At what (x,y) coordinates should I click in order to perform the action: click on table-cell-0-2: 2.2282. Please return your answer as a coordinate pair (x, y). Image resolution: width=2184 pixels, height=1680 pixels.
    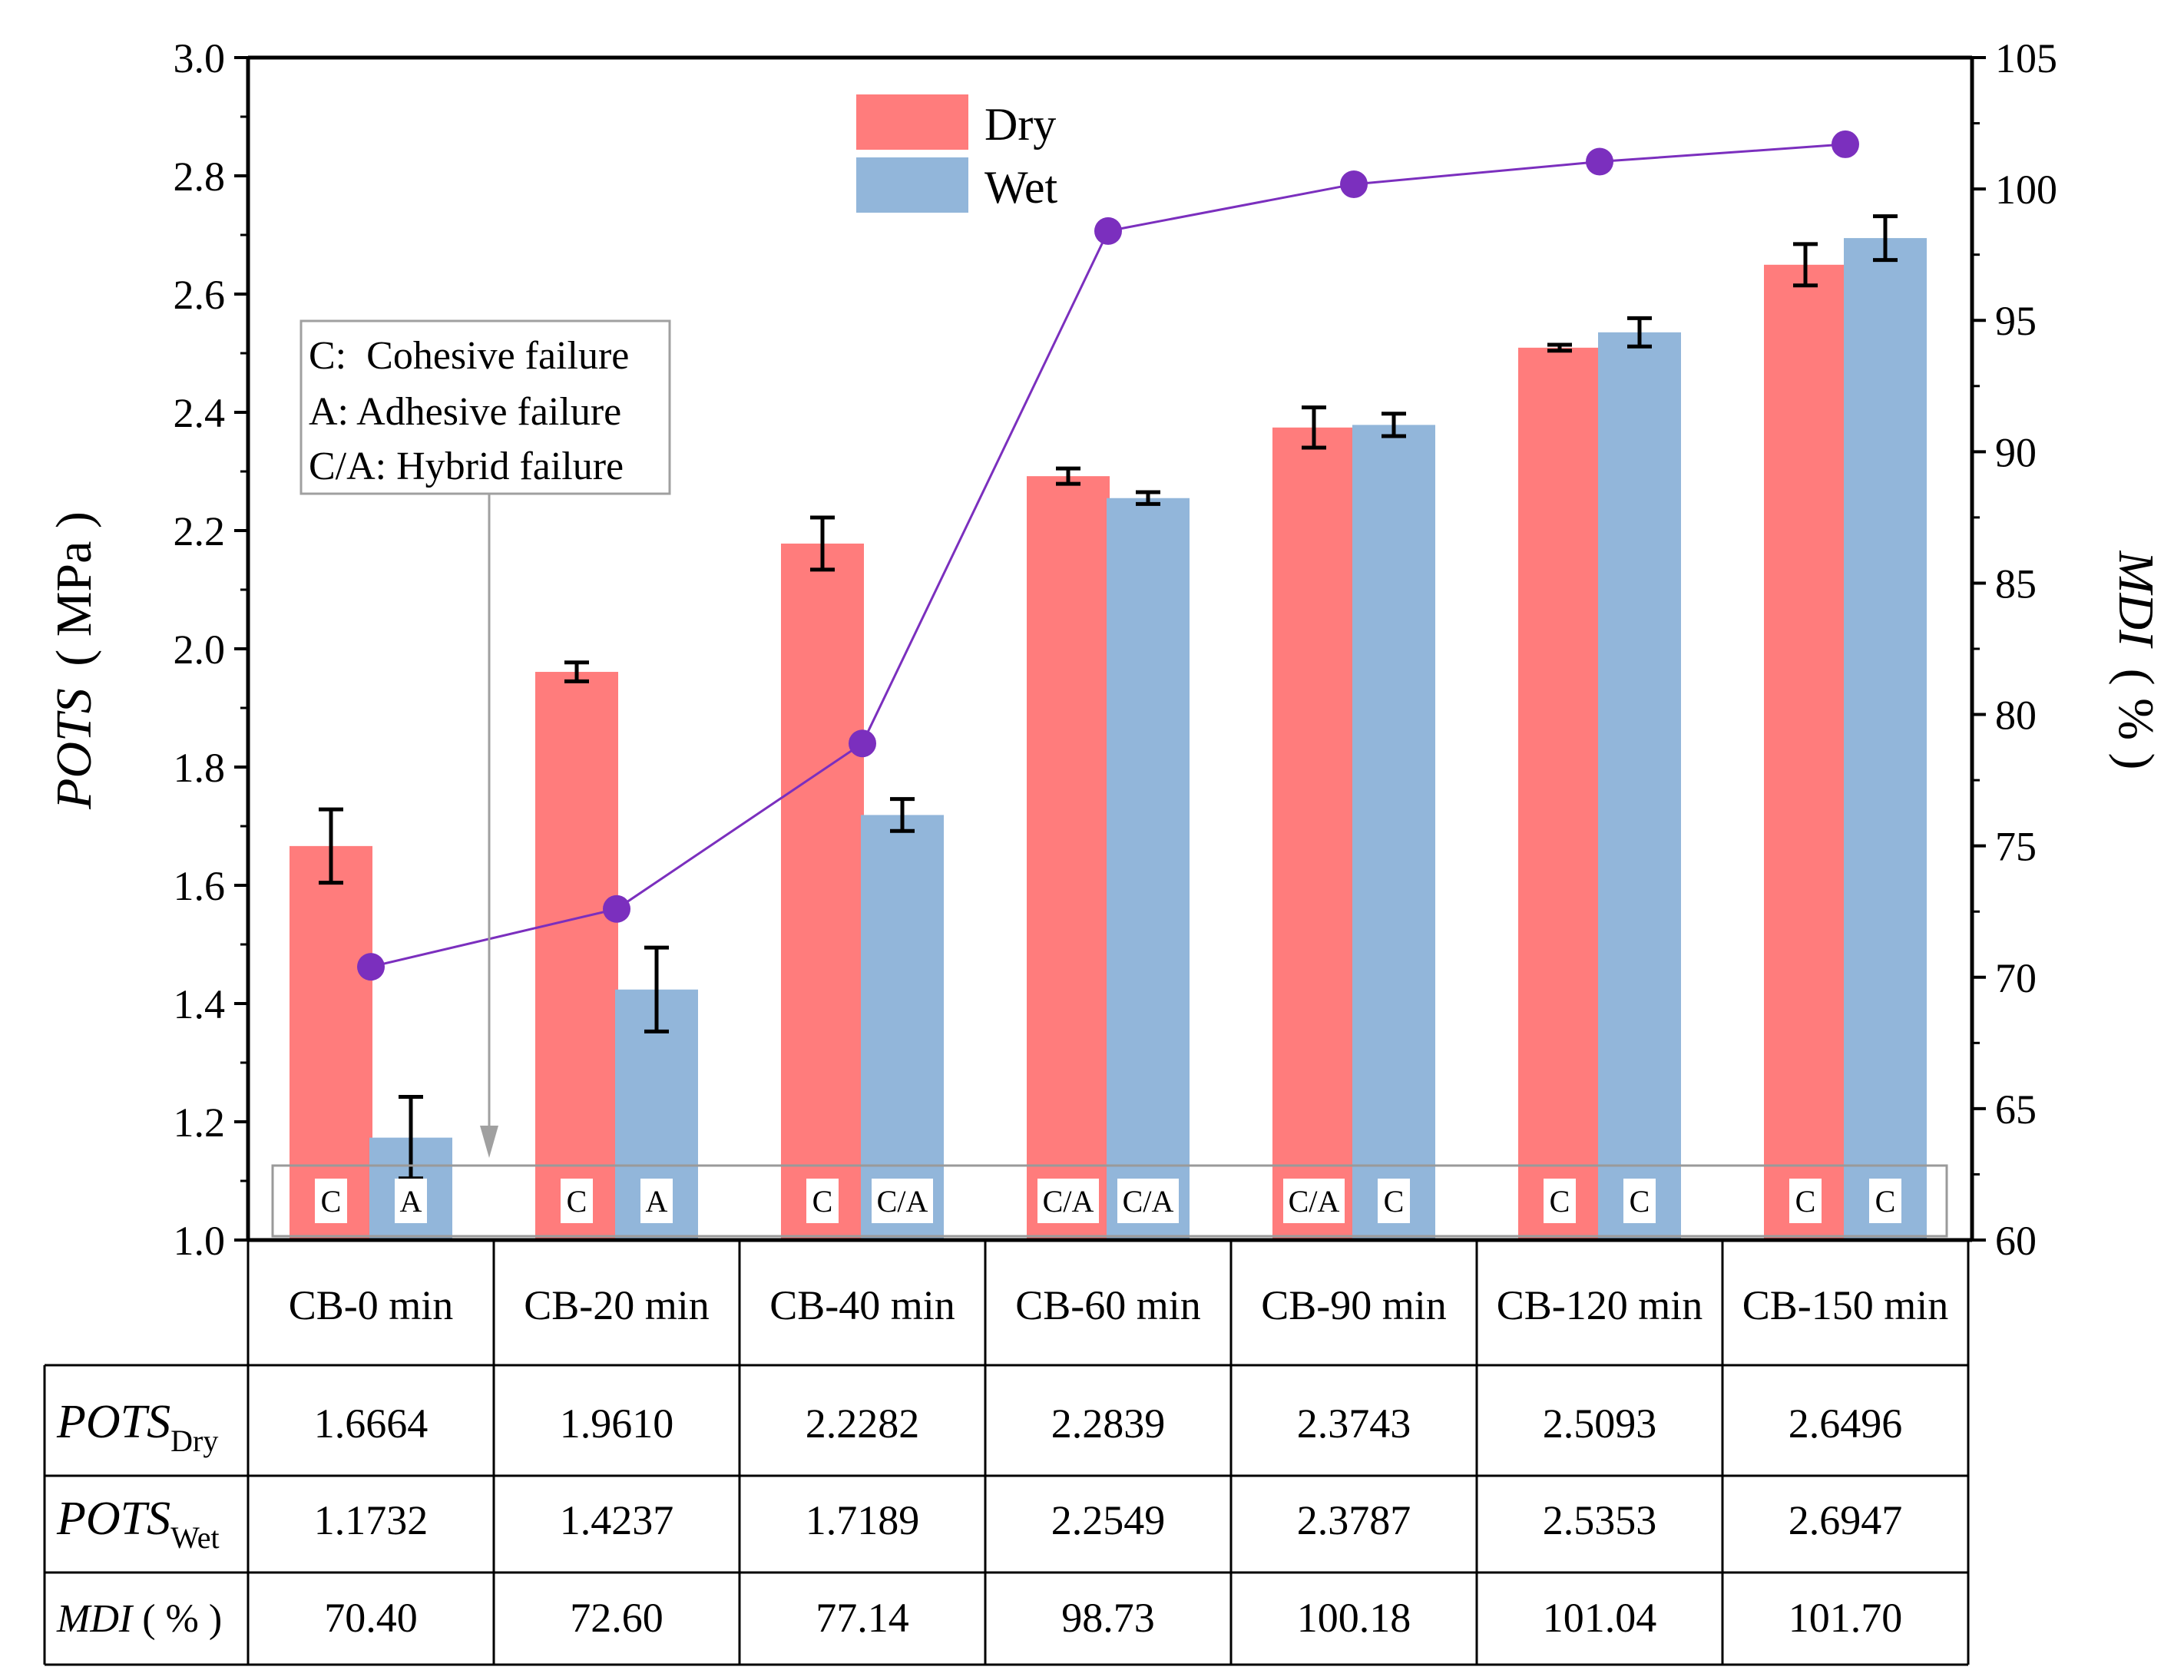
    Looking at the image, I should click on (863, 1424).